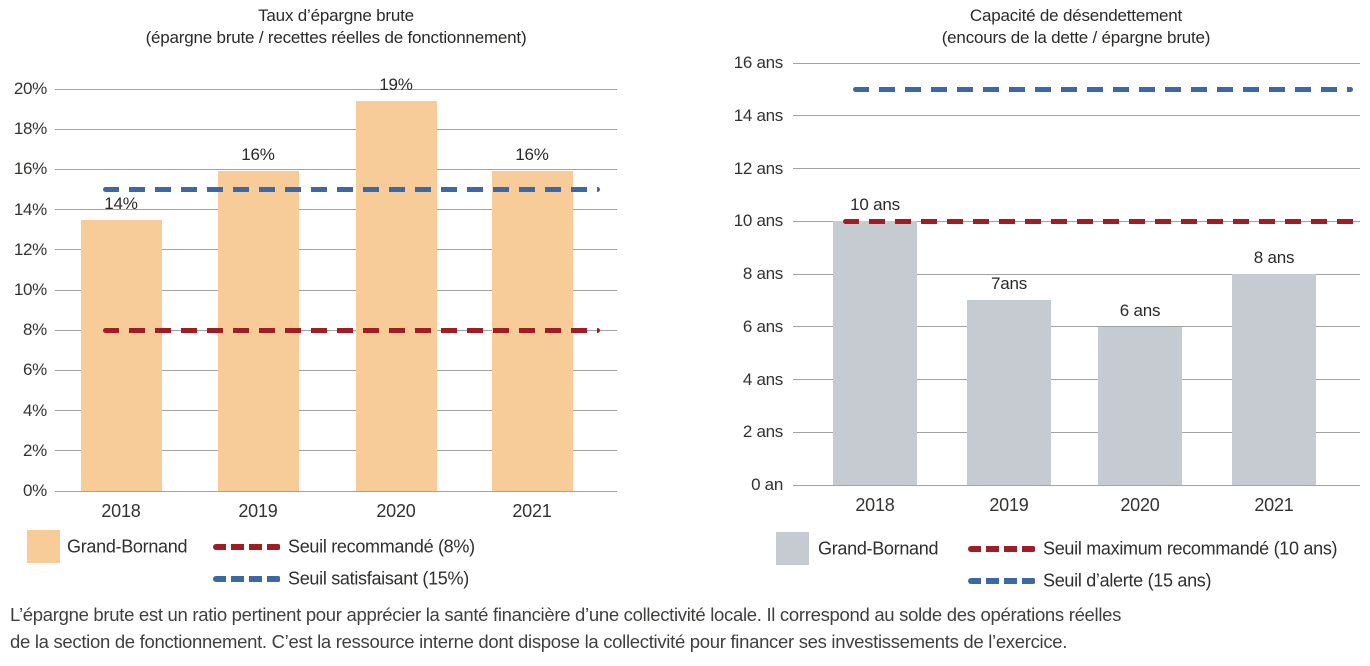 This screenshot has height=666, width=1370. I want to click on bar-value-label: 19%, so click(396, 85).